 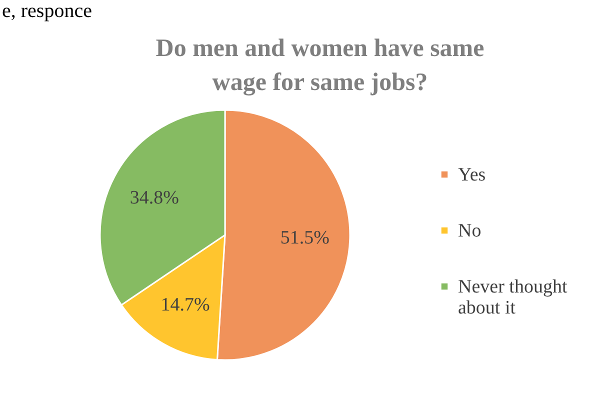 What do you see at coordinates (305, 237) in the screenshot?
I see `data-label: 51.5%` at bounding box center [305, 237].